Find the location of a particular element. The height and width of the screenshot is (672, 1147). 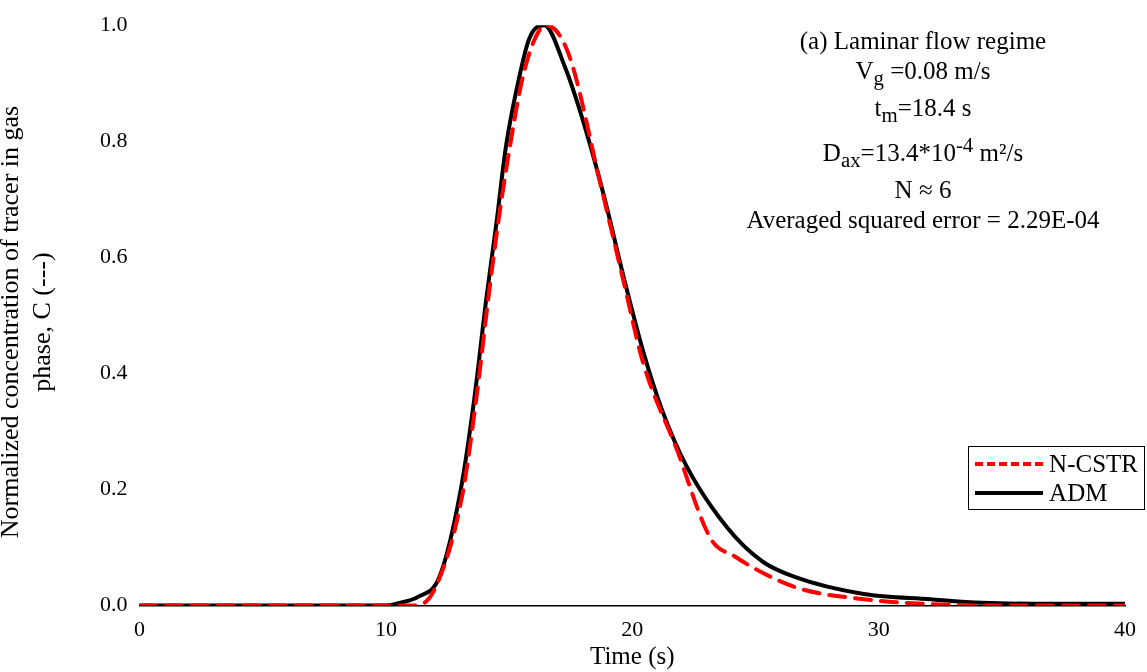

legend-label: ADM is located at coordinates (1078, 492).